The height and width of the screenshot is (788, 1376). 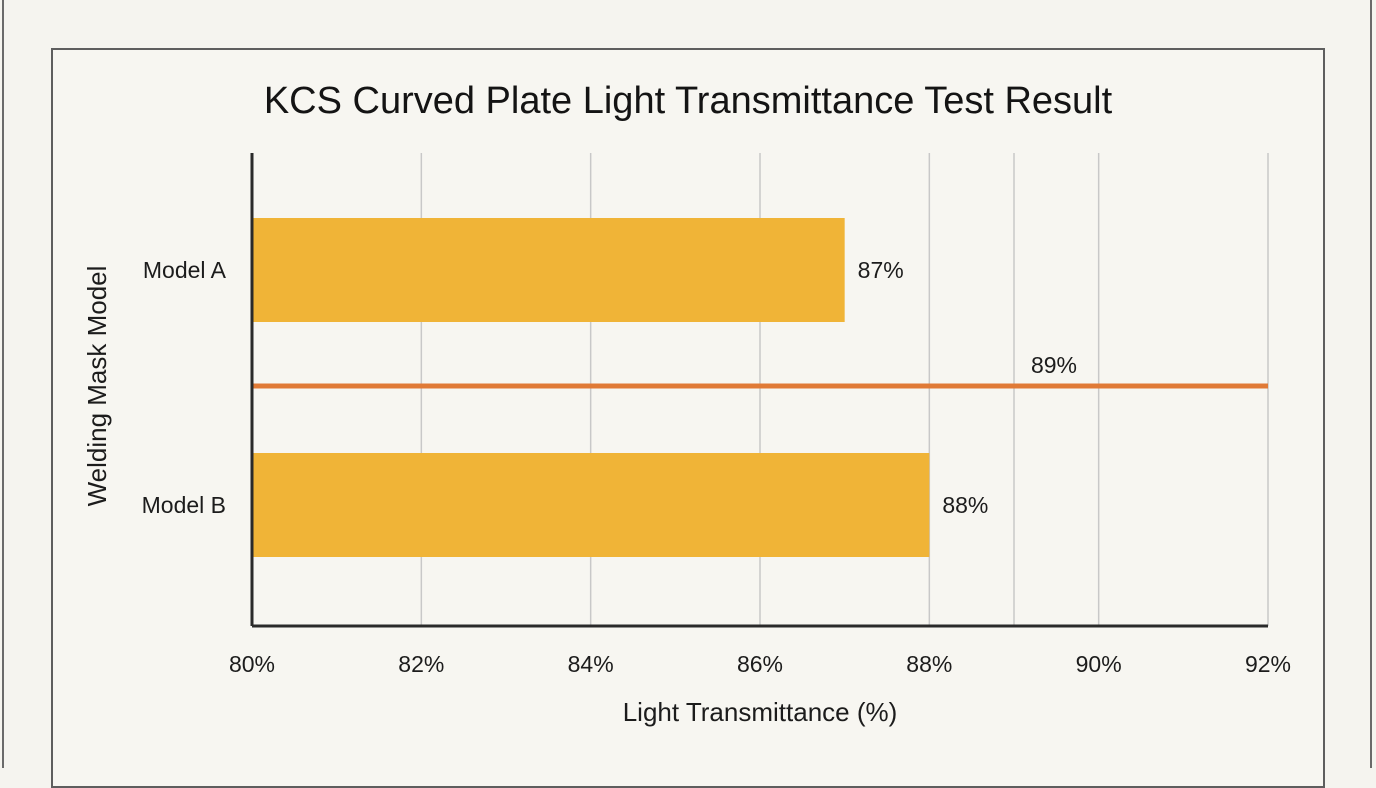 What do you see at coordinates (421, 664) in the screenshot?
I see `x-tick-label: 82%` at bounding box center [421, 664].